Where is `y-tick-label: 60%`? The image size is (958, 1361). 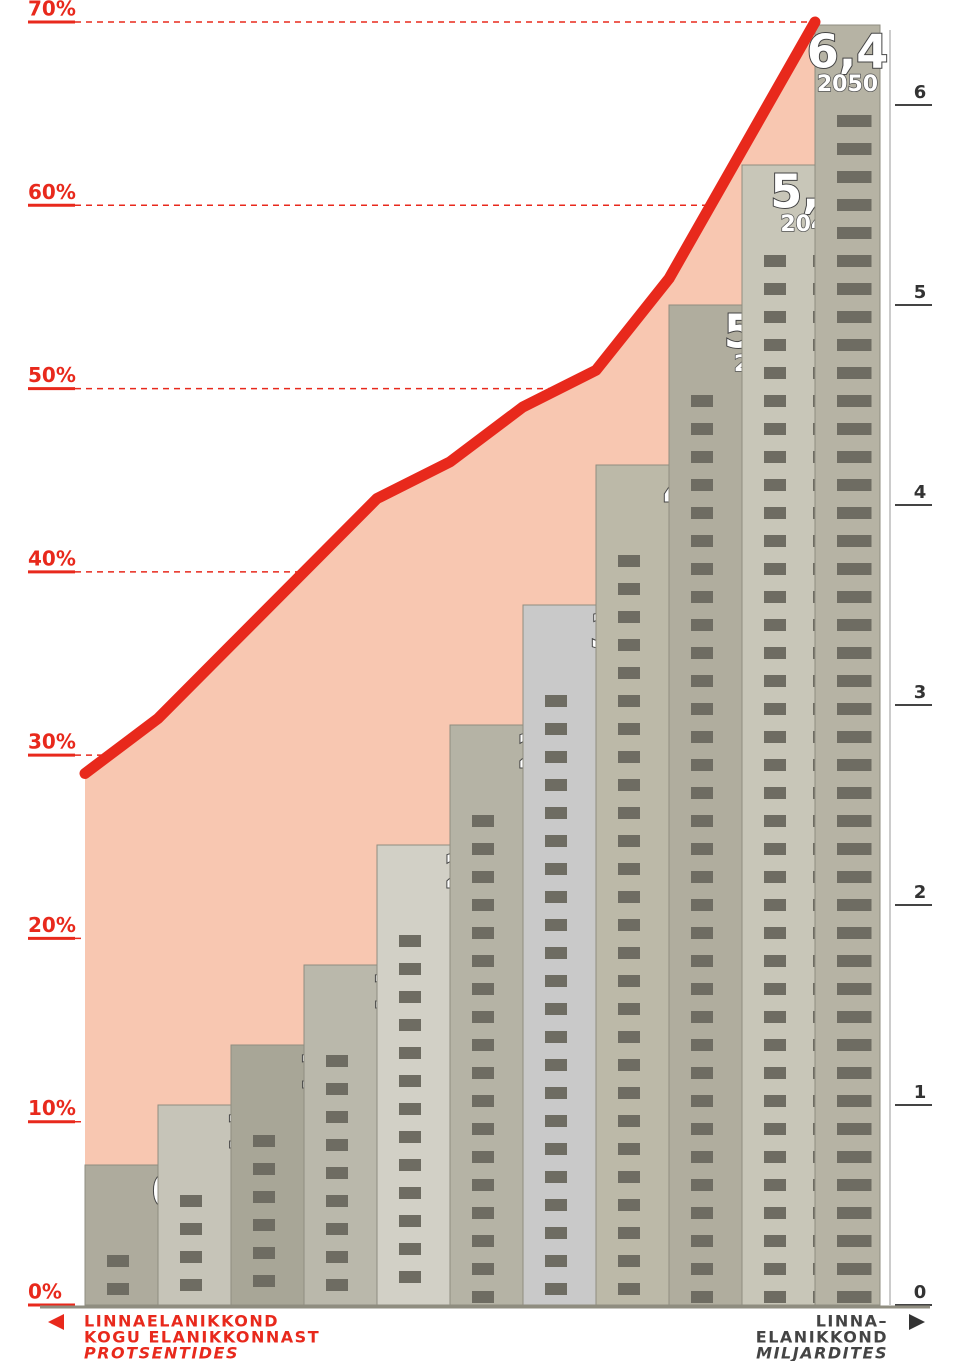
y-tick-label: 60% is located at coordinates (52, 192).